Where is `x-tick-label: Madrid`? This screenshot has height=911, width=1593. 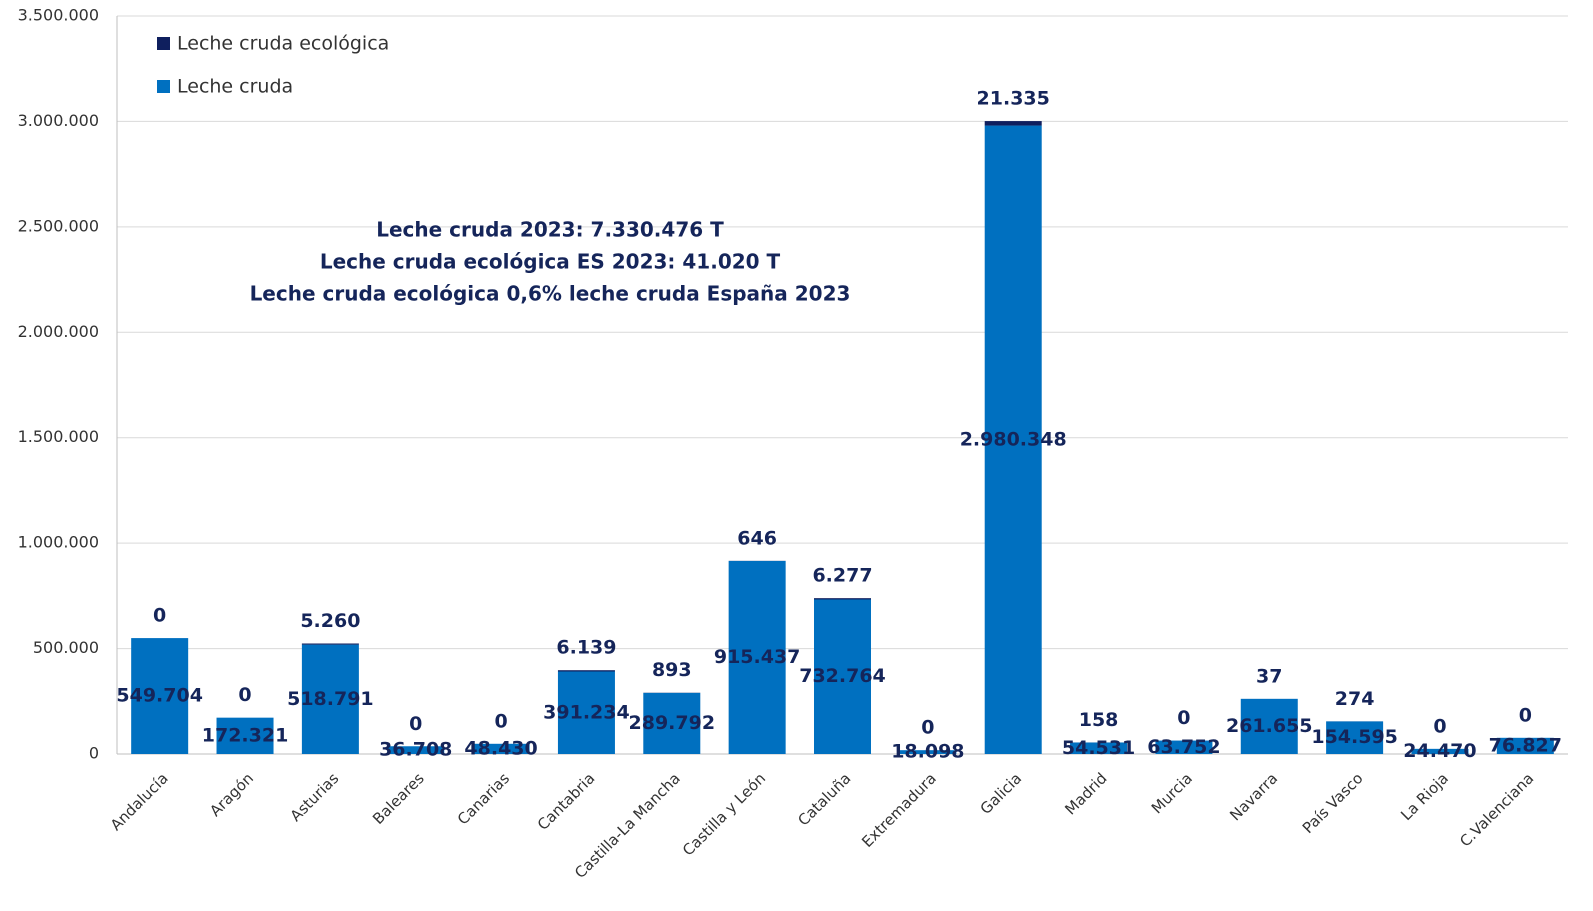 x-tick-label: Madrid is located at coordinates (1085, 793).